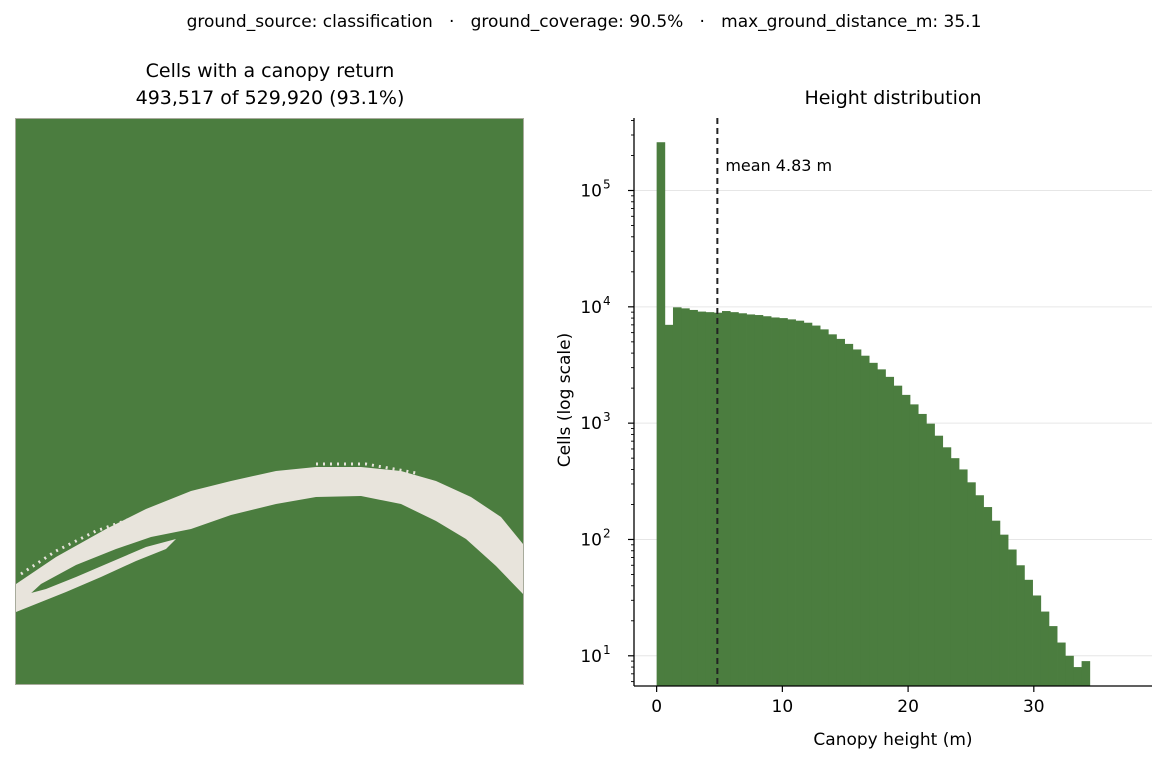  I want to click on y-tick-exponent: 2, so click(607, 533).